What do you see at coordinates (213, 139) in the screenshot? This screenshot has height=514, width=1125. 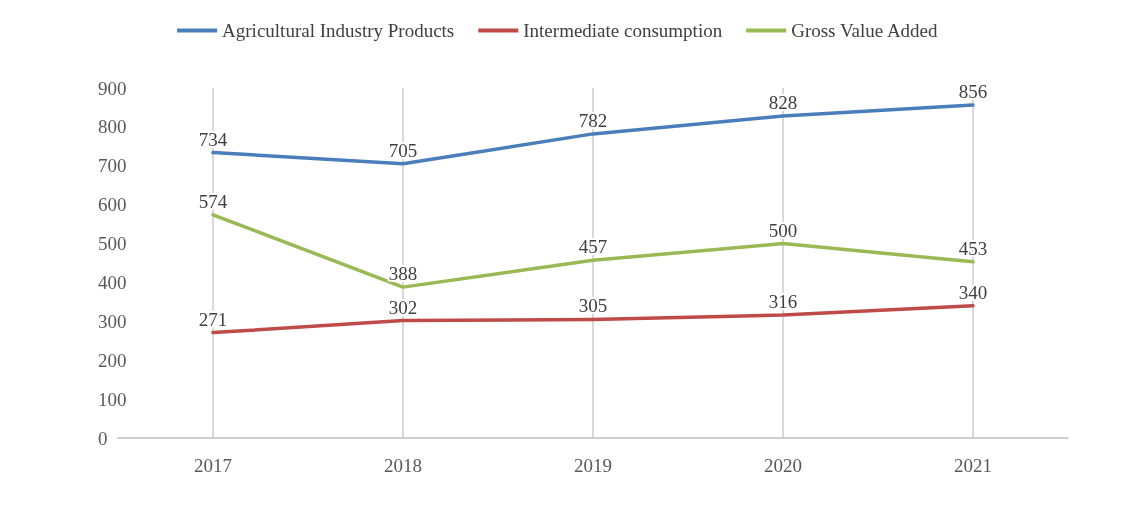 I see `data-label: 734` at bounding box center [213, 139].